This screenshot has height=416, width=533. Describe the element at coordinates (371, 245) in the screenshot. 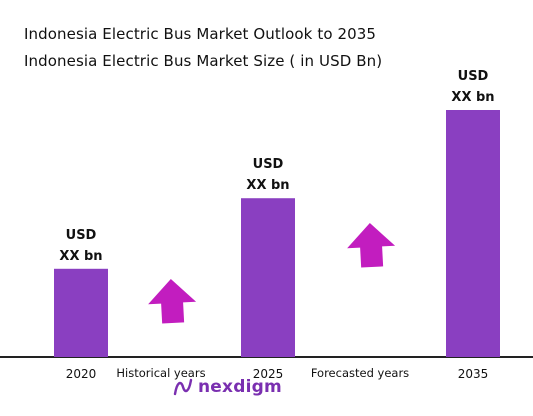

I see `growth-arrow-forecast` at that location.